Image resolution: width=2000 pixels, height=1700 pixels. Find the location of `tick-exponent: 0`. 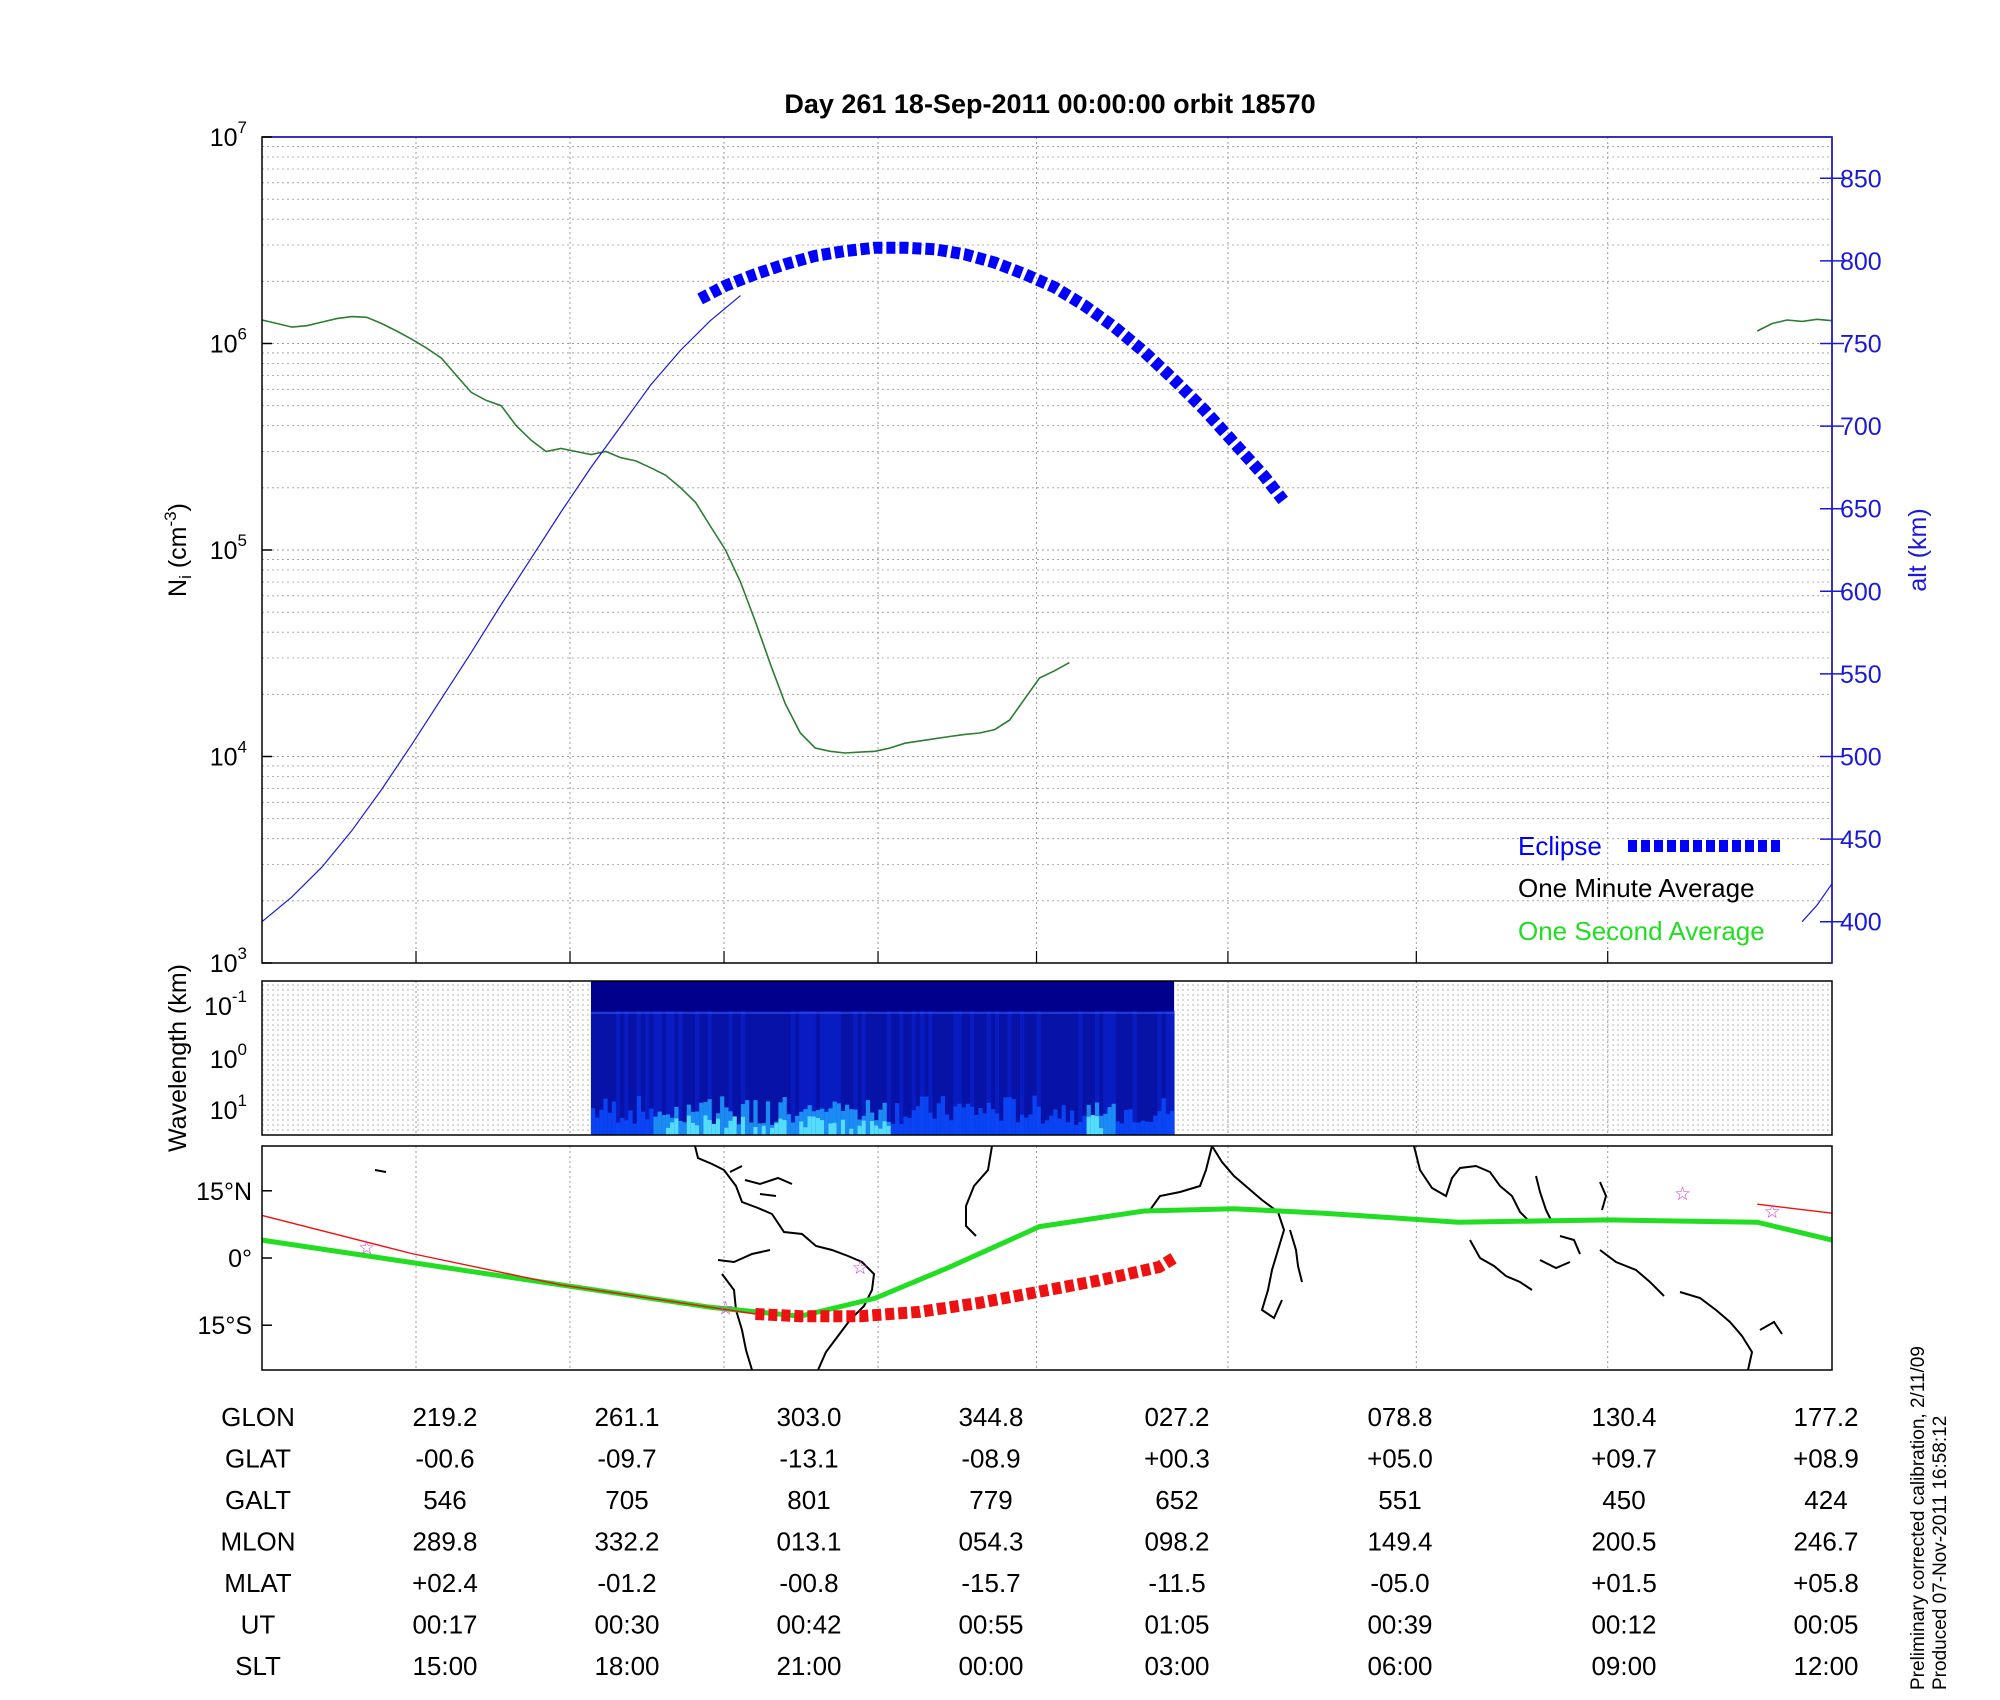

tick-exponent: 0 is located at coordinates (242, 1049).